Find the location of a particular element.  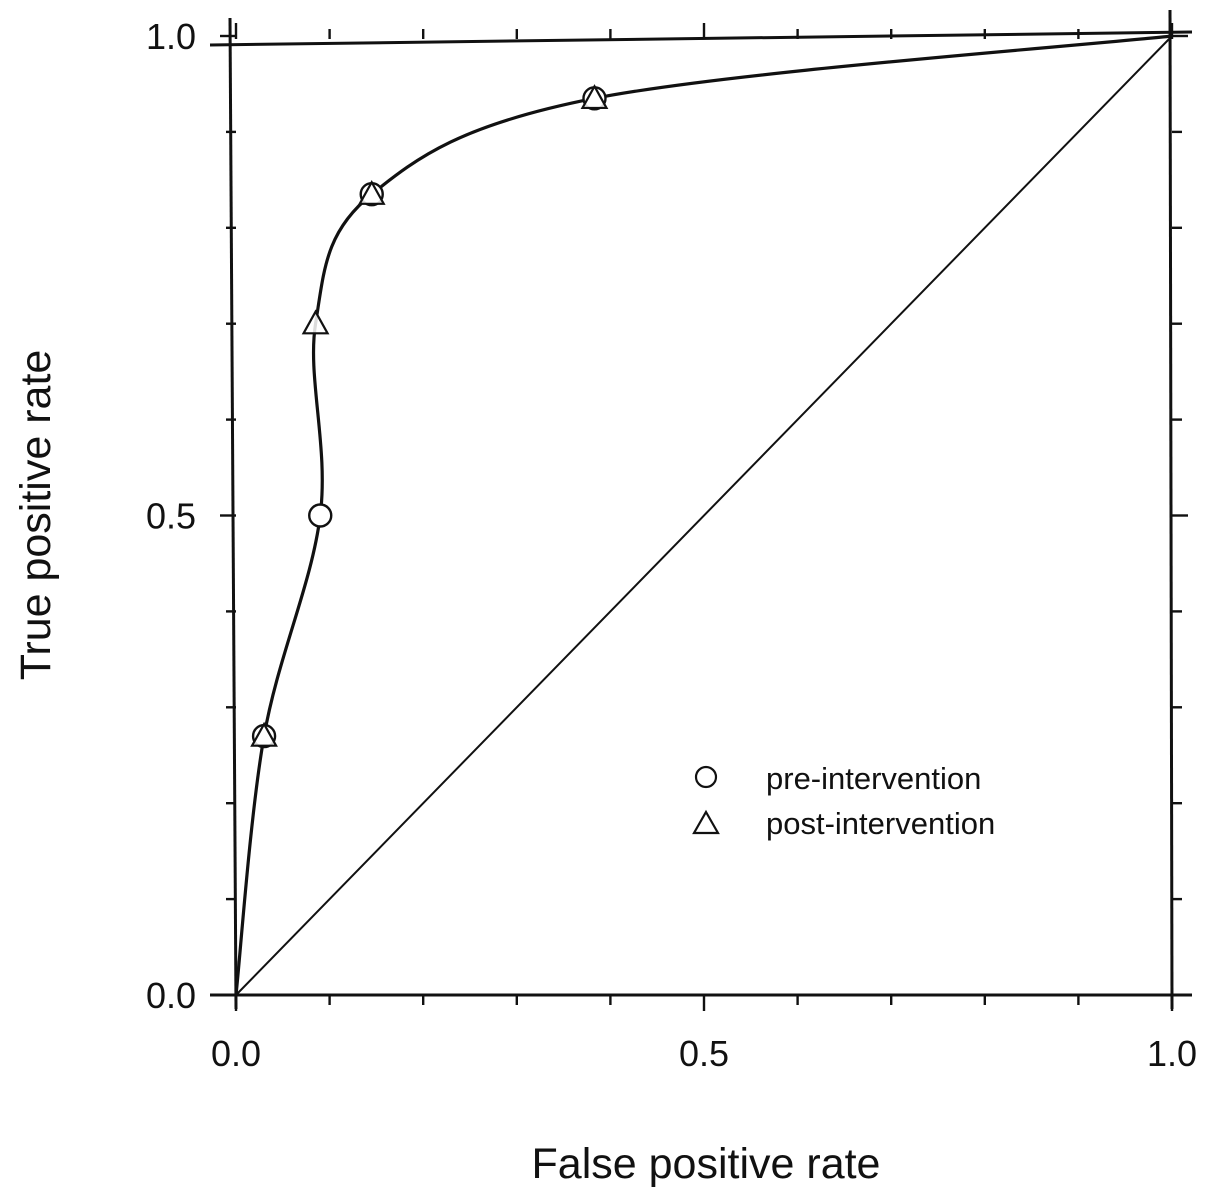

x-tick-label: 0.0 is located at coordinates (236, 1053).